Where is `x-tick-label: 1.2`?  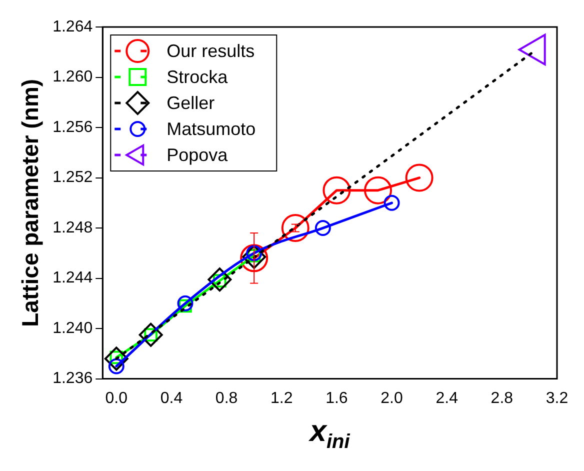
x-tick-label: 1.2 is located at coordinates (281, 398).